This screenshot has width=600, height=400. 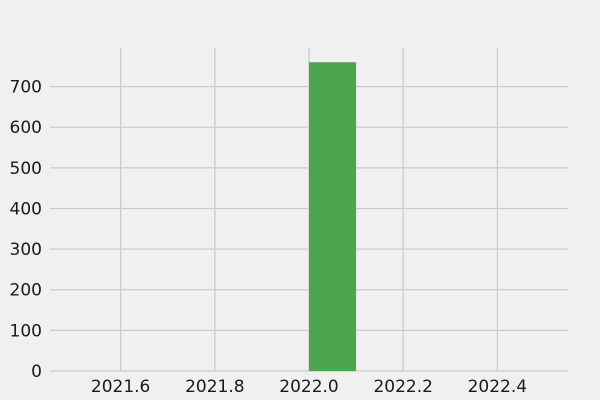 I want to click on y-tick-label: 100, so click(x=26, y=331).